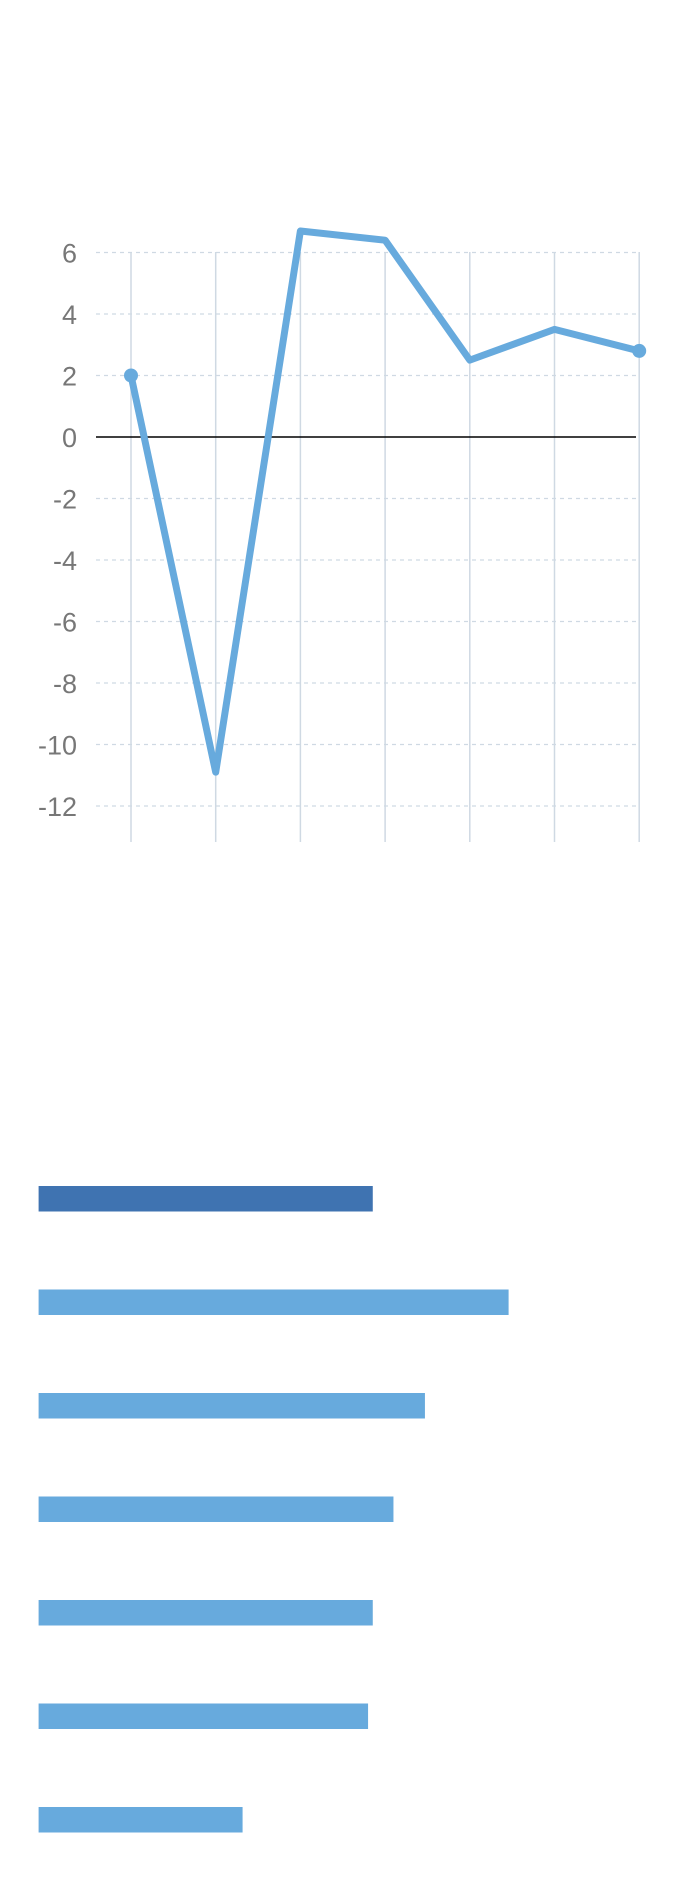 This screenshot has width=700, height=1880. Describe the element at coordinates (69, 315) in the screenshot. I see `y-tick-label: 4` at that location.